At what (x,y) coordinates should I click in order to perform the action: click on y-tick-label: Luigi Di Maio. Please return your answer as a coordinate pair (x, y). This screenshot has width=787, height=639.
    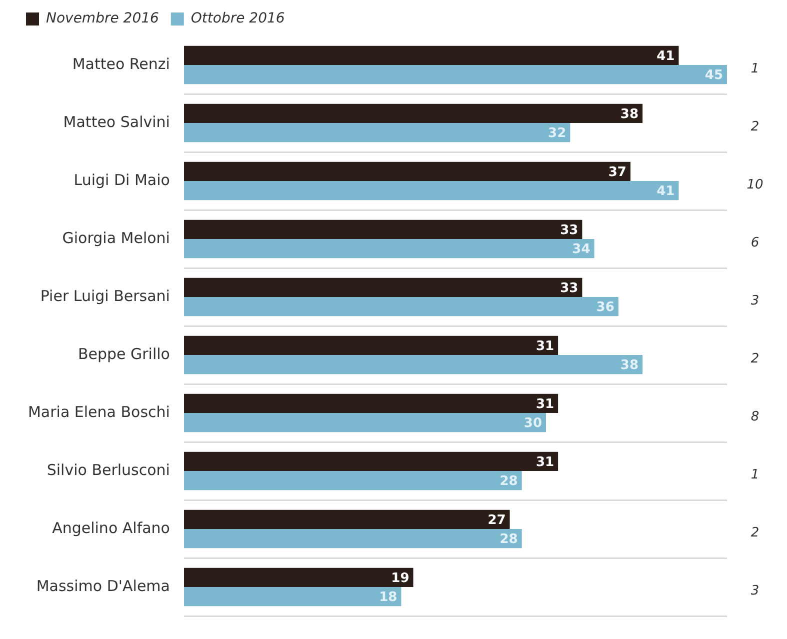
    Looking at the image, I should click on (122, 179).